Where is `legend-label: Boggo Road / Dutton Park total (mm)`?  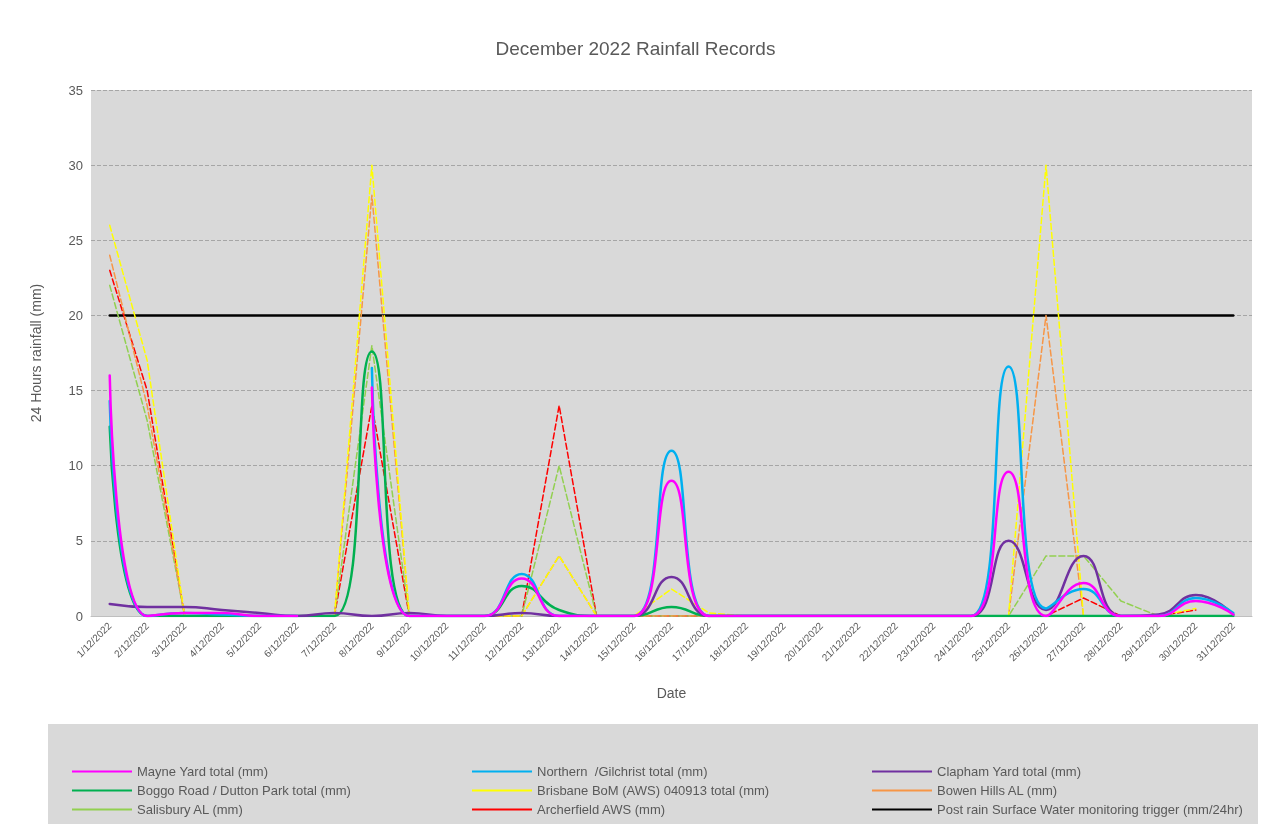 legend-label: Boggo Road / Dutton Park total (mm) is located at coordinates (244, 790).